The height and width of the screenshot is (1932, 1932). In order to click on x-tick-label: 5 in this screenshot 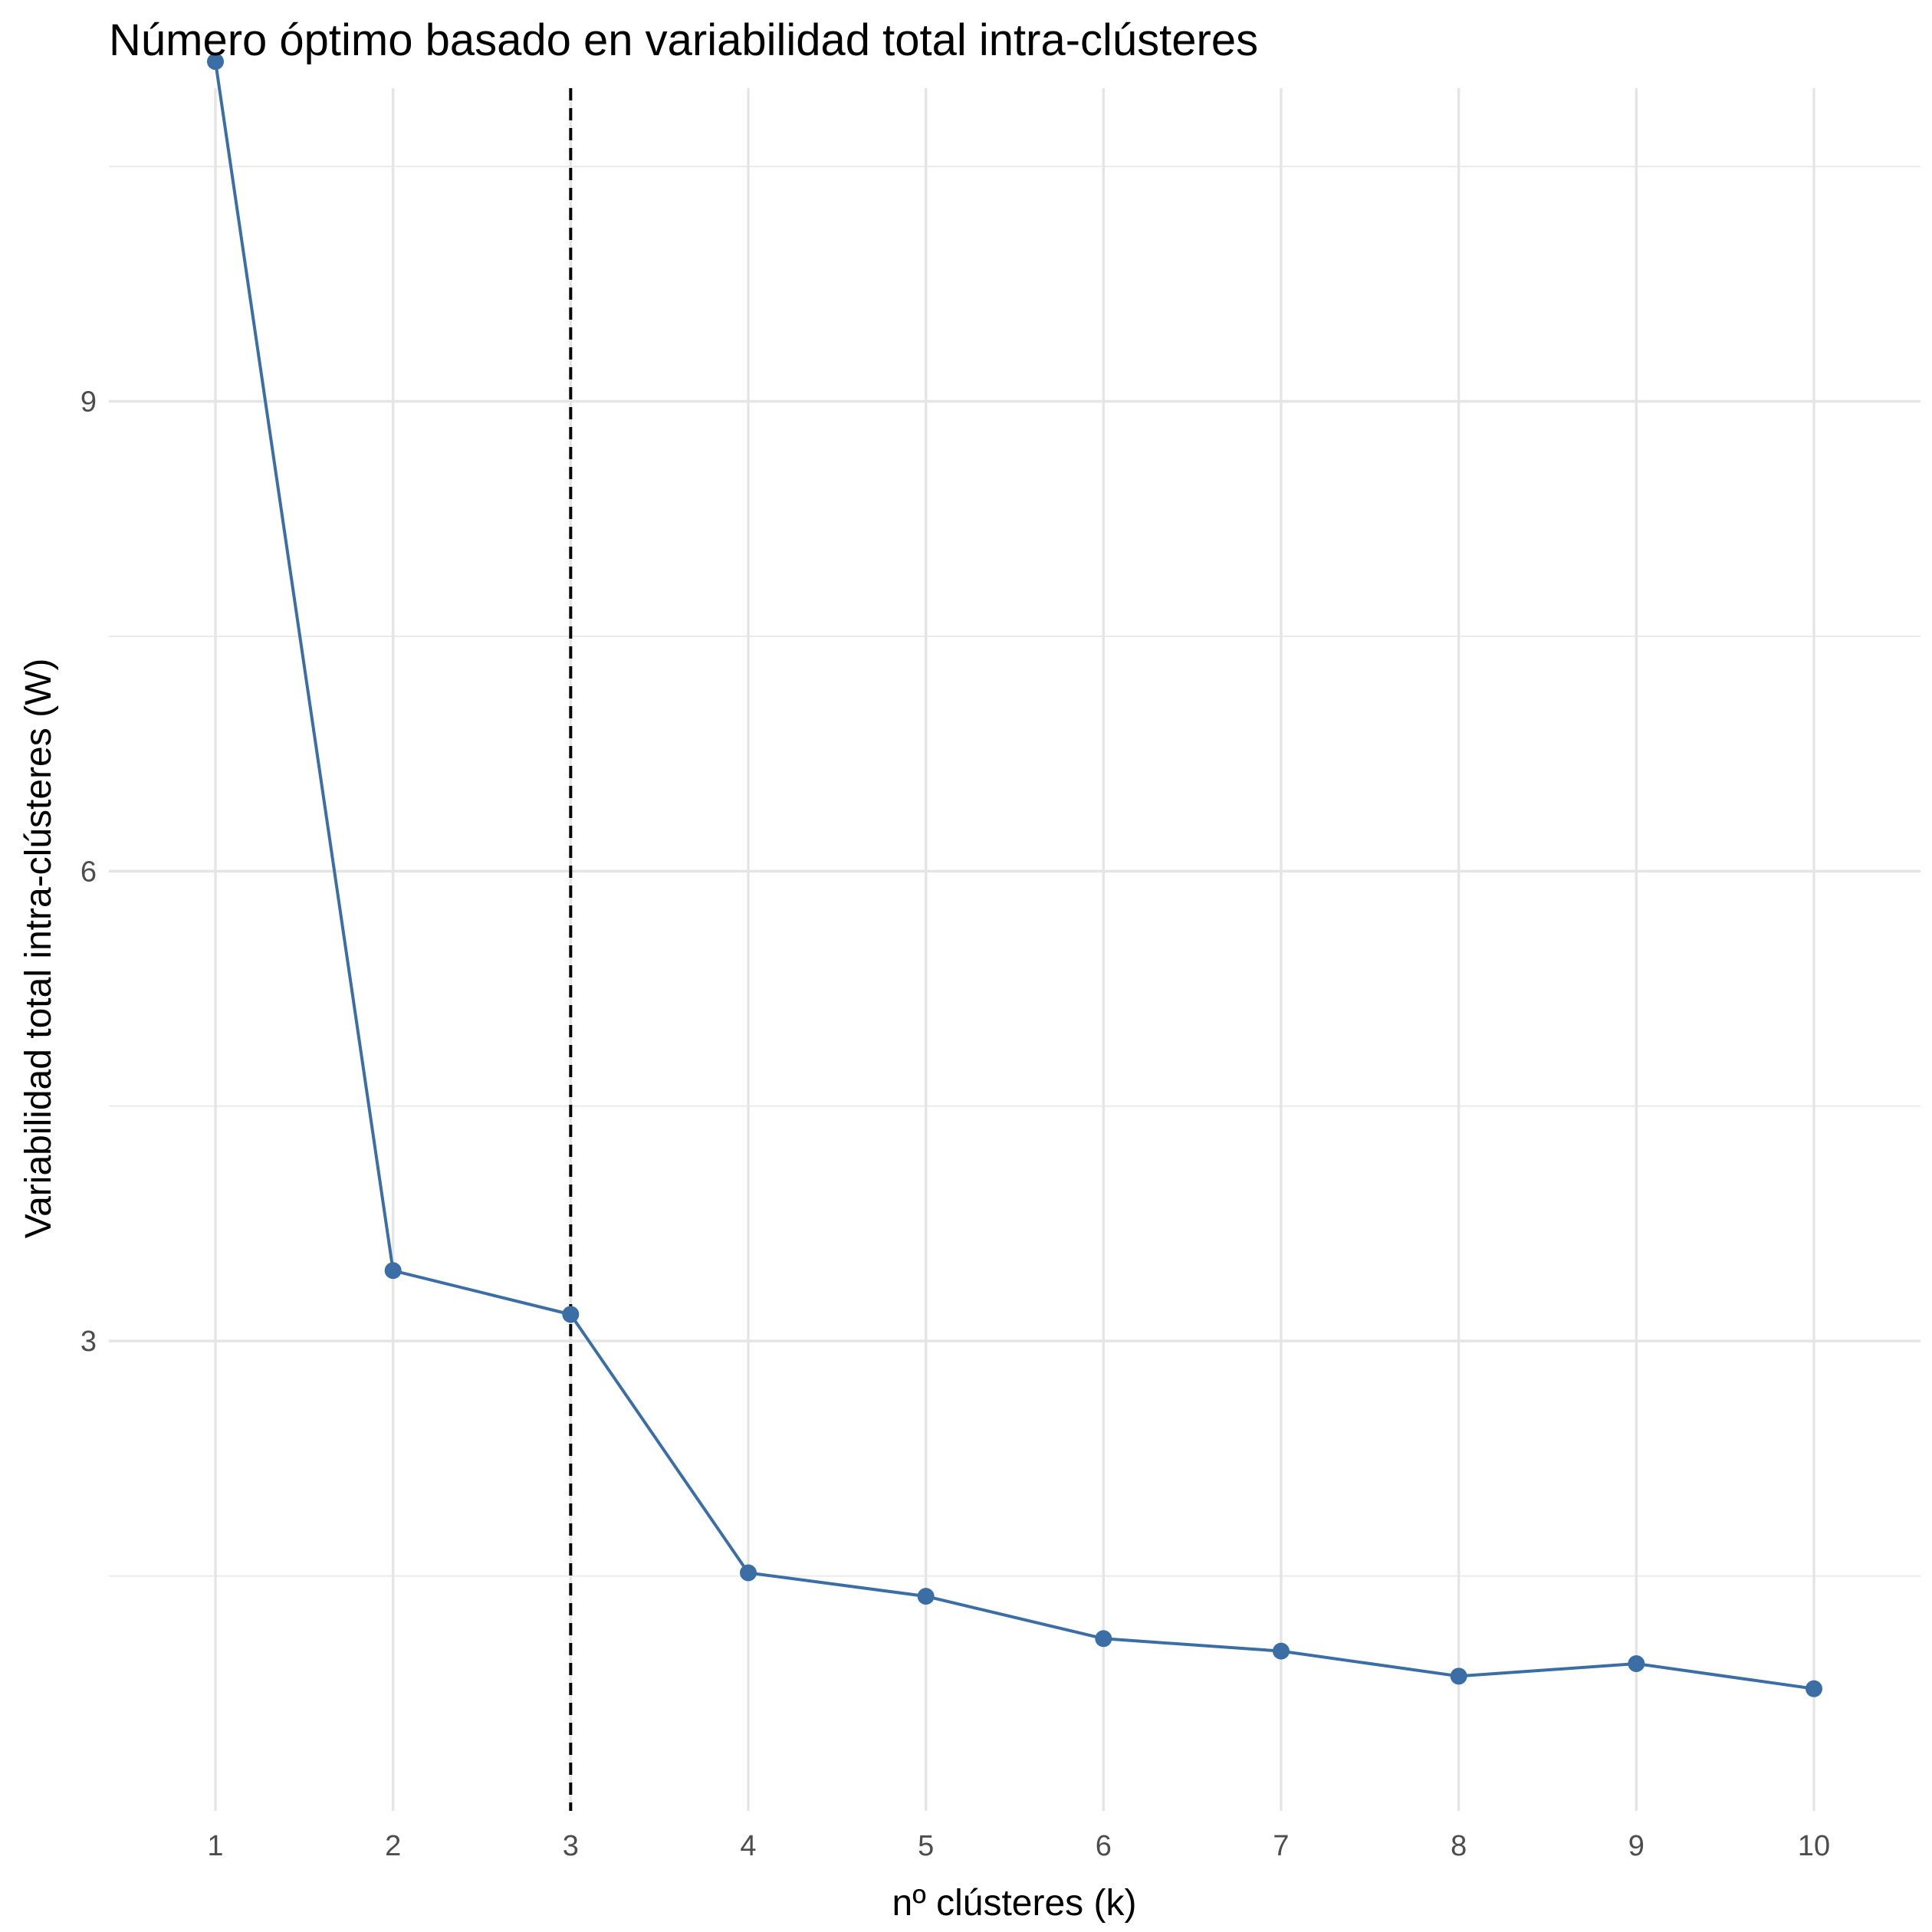, I will do `click(926, 1846)`.